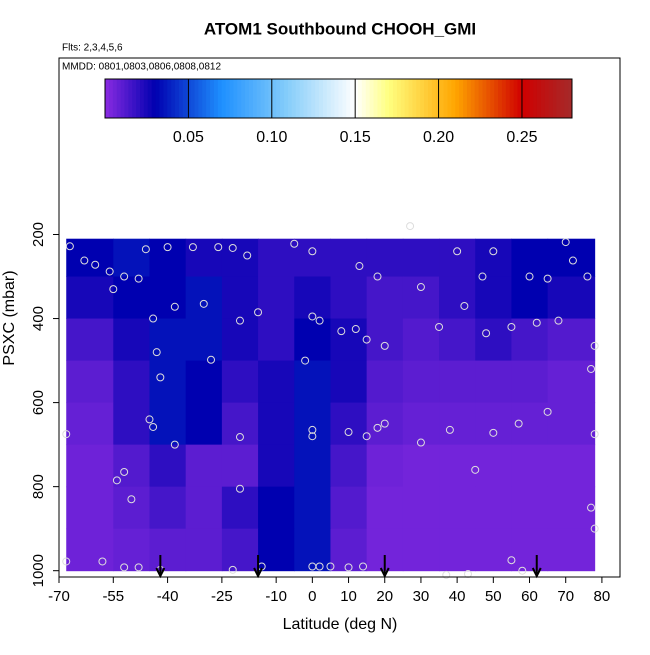  Describe the element at coordinates (602, 596) in the screenshot. I see `x-tick-label: 80` at that location.